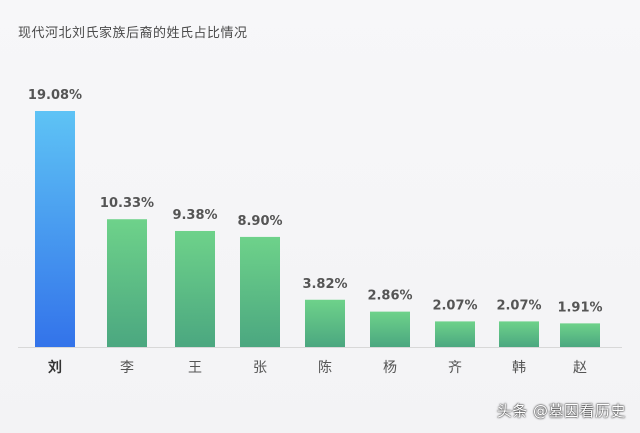 The height and width of the screenshot is (433, 640). What do you see at coordinates (561, 411) in the screenshot?
I see `watermark: 头条 @墓因看历史` at bounding box center [561, 411].